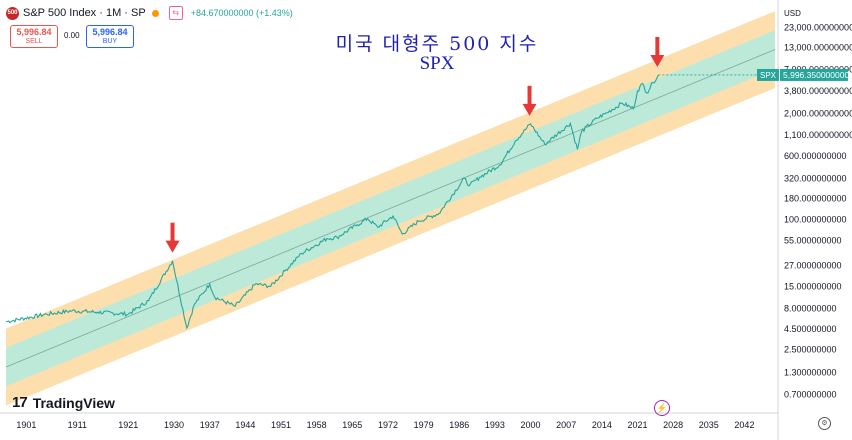  I want to click on tag-symbol: SPX, so click(768, 75).